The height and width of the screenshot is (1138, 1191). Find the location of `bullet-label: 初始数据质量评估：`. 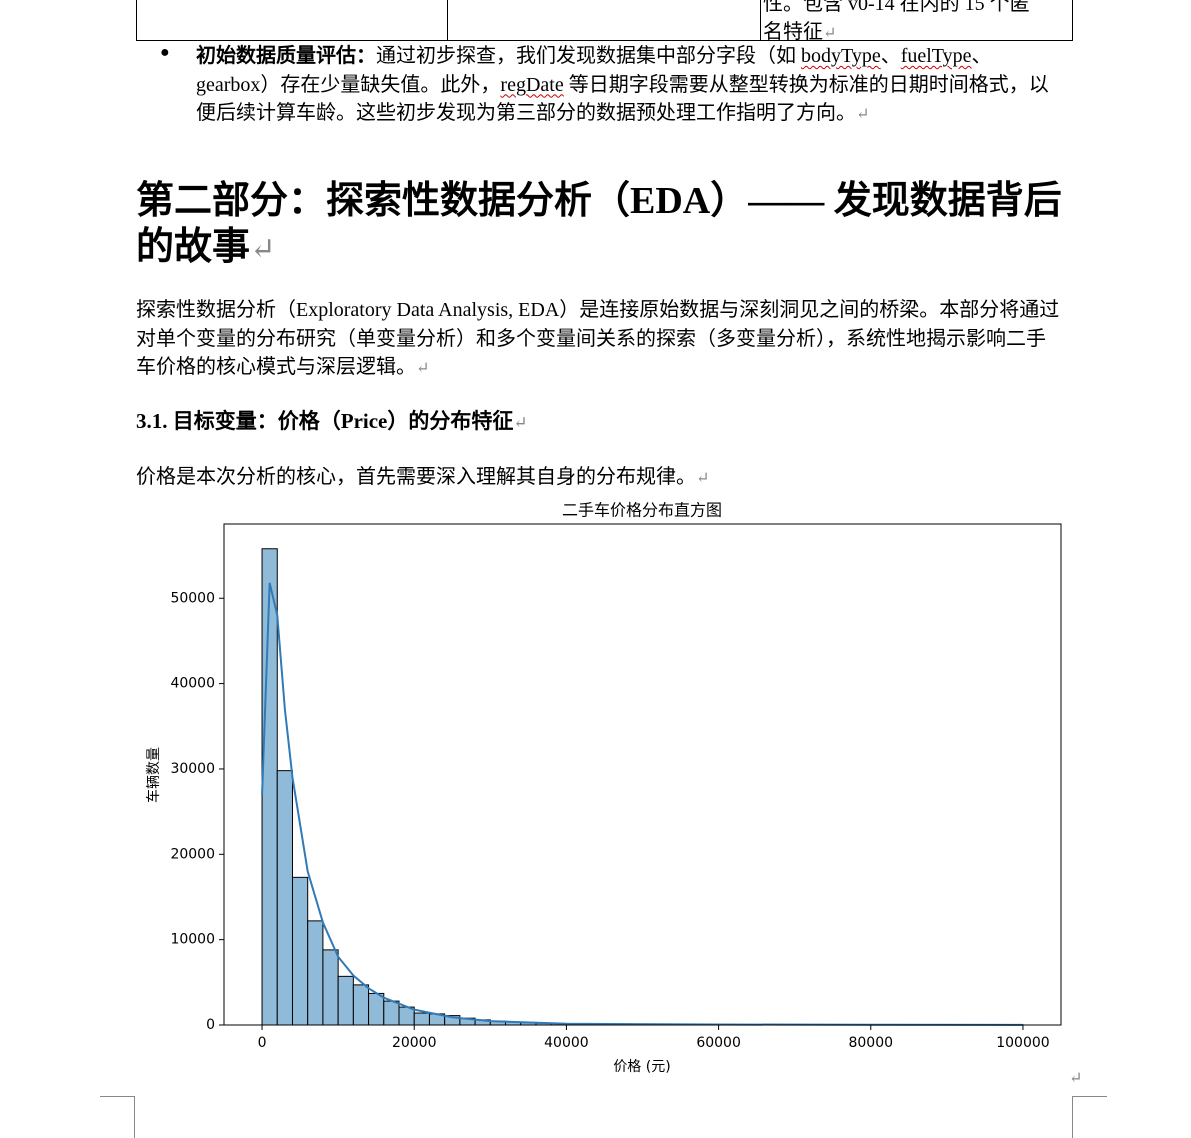

bullet-label: 初始数据质量评估： is located at coordinates (286, 56).